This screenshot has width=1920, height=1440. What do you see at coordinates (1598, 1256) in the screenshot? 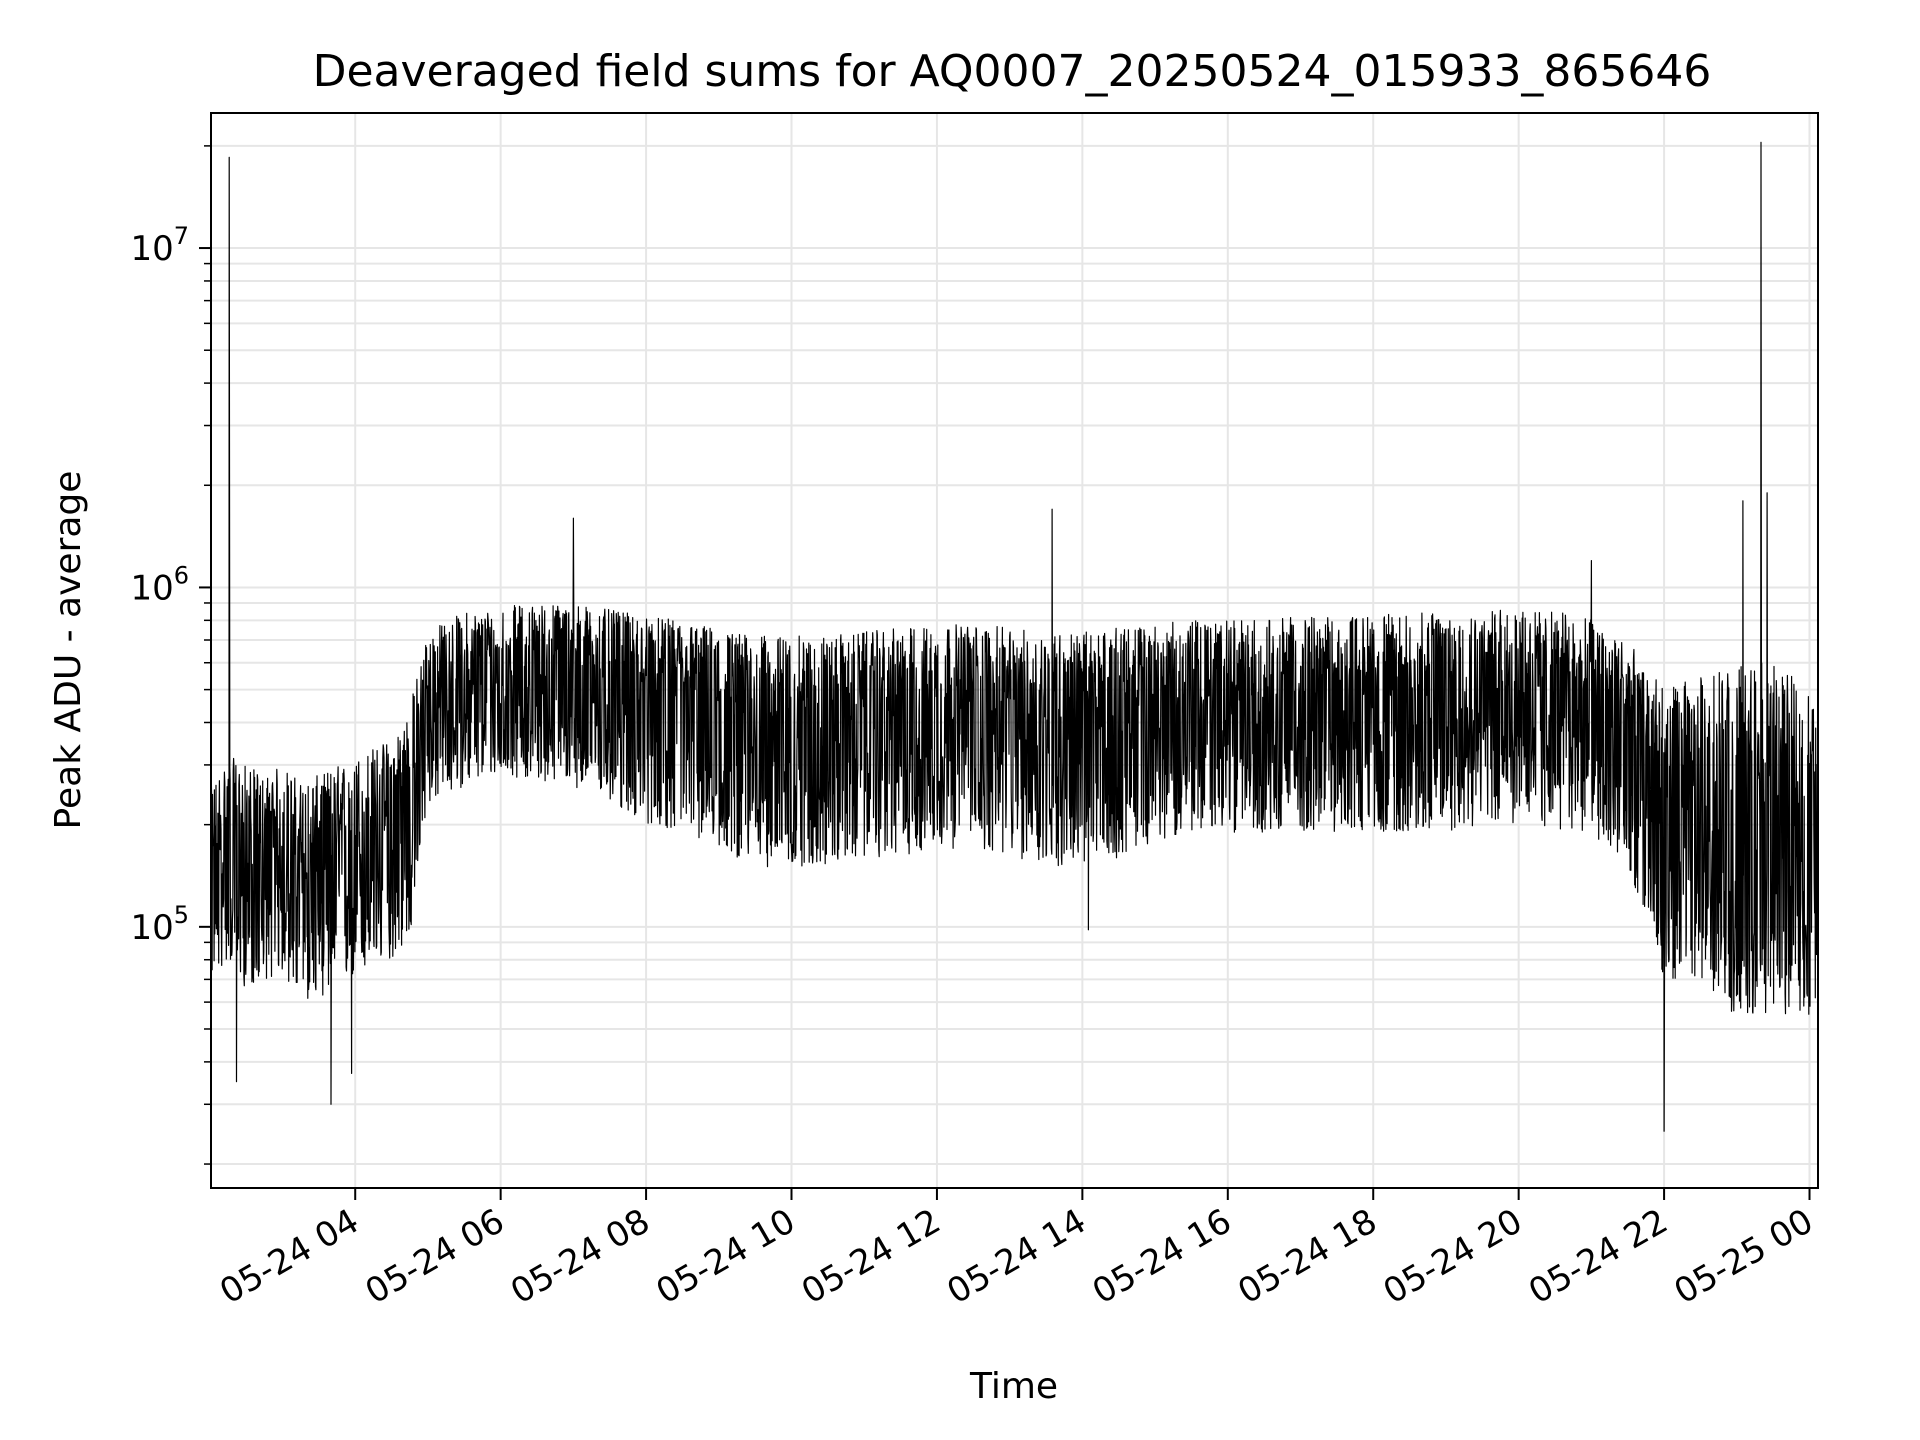
I see `x-tick-label: 05-24 22` at bounding box center [1598, 1256].